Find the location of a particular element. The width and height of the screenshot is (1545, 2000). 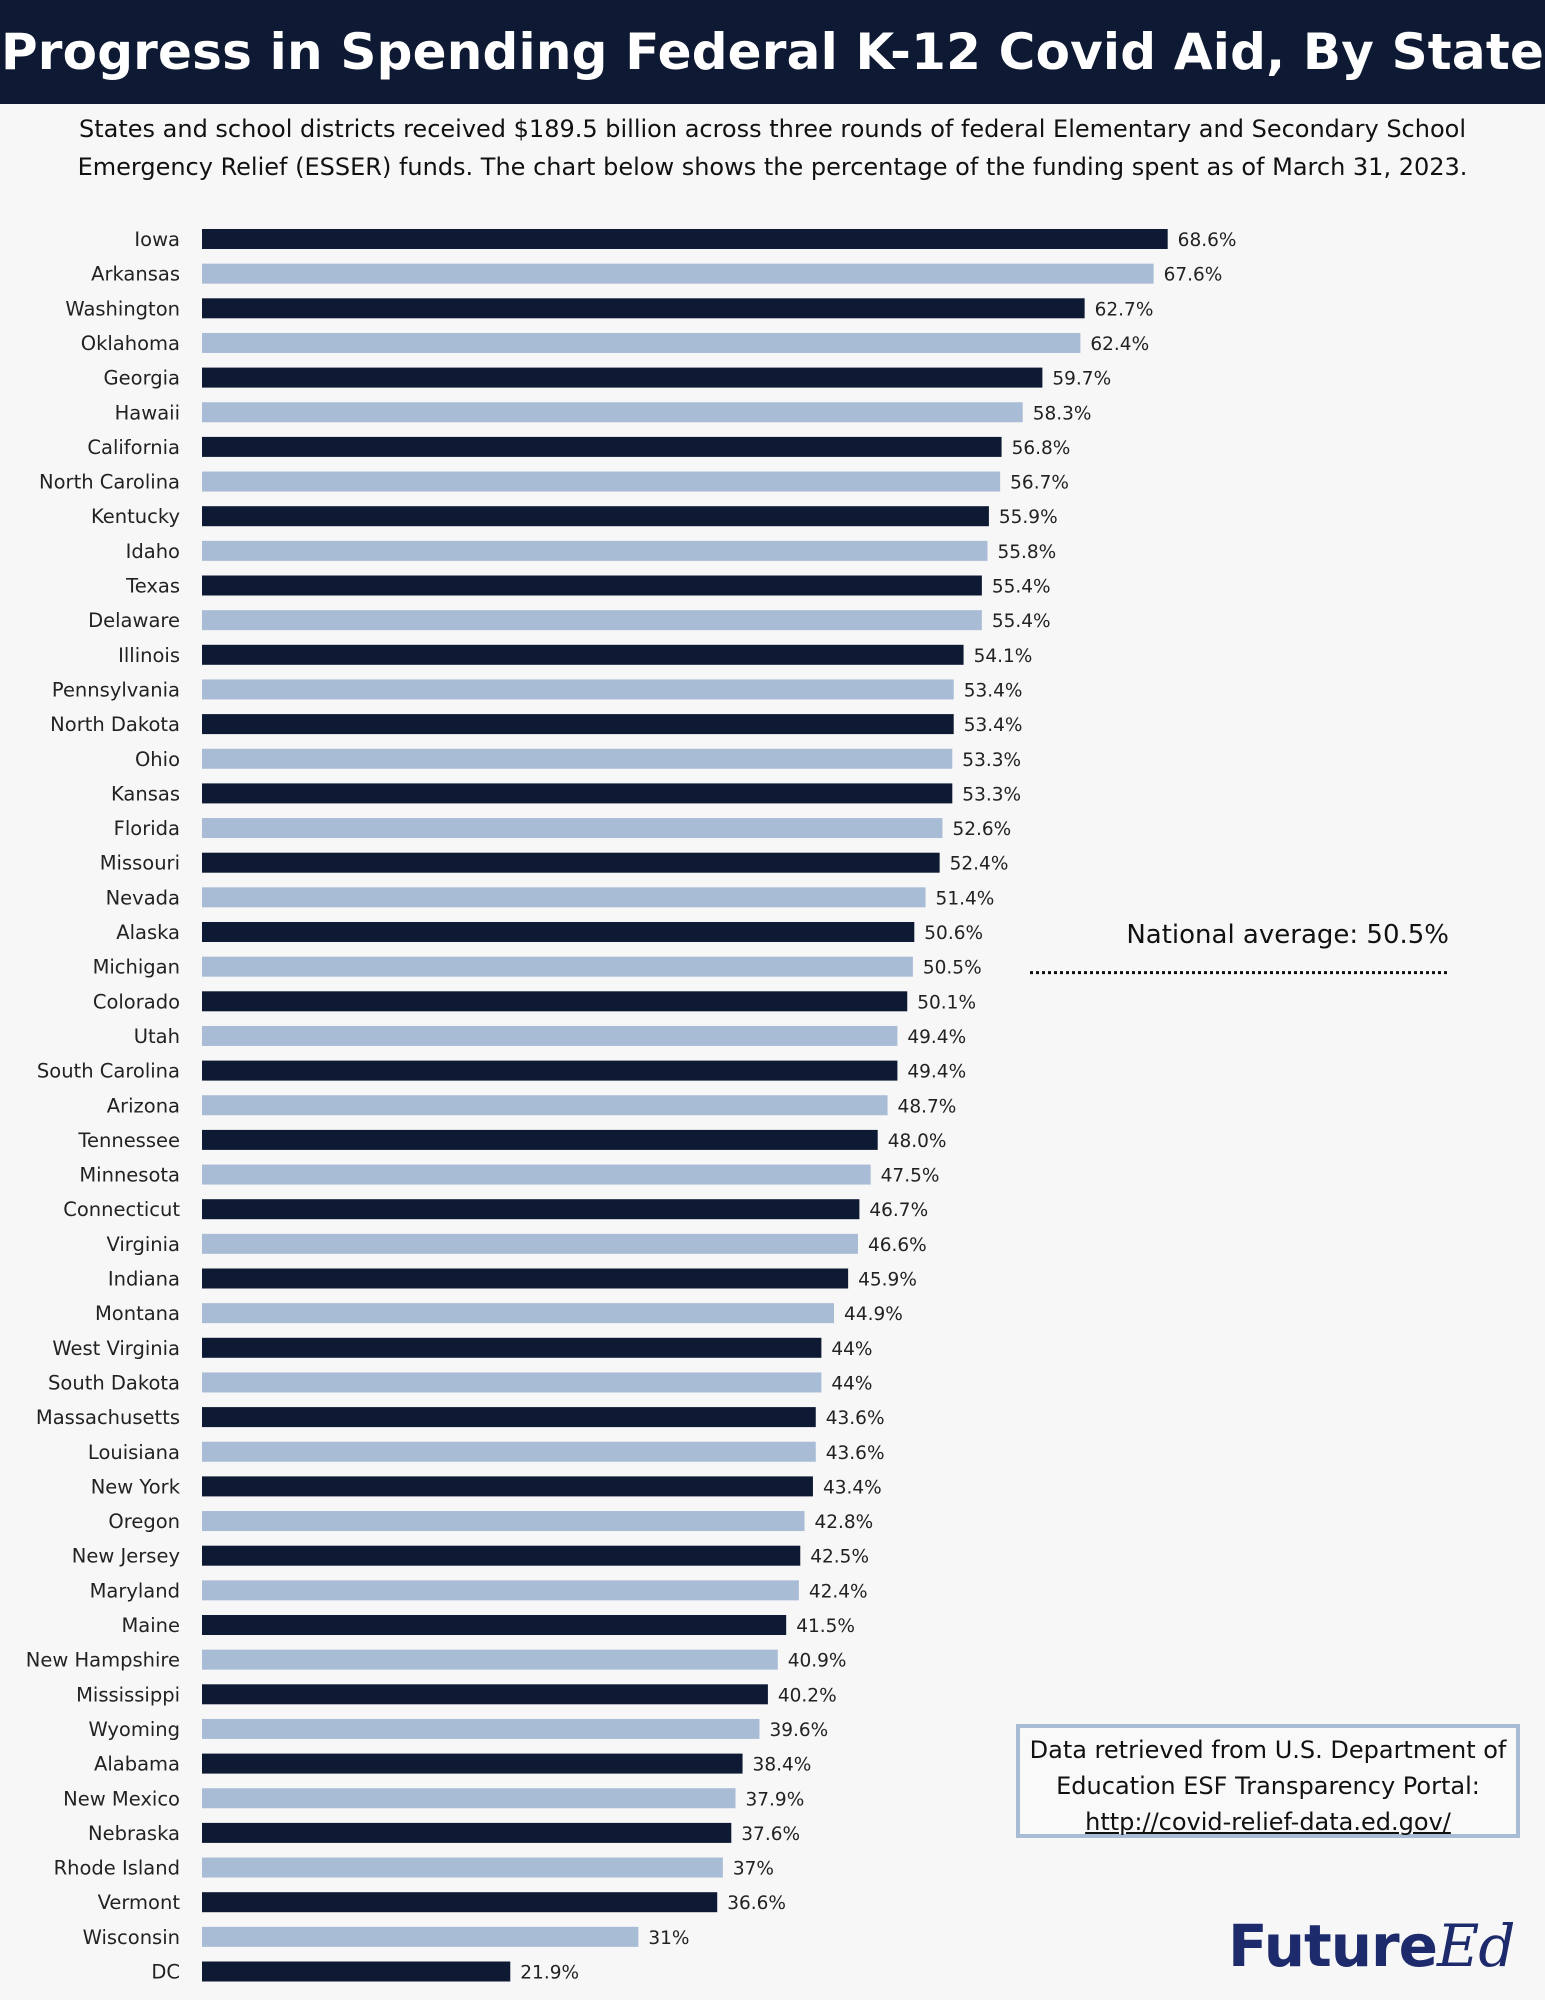

category-label: Maine is located at coordinates (150, 1625).